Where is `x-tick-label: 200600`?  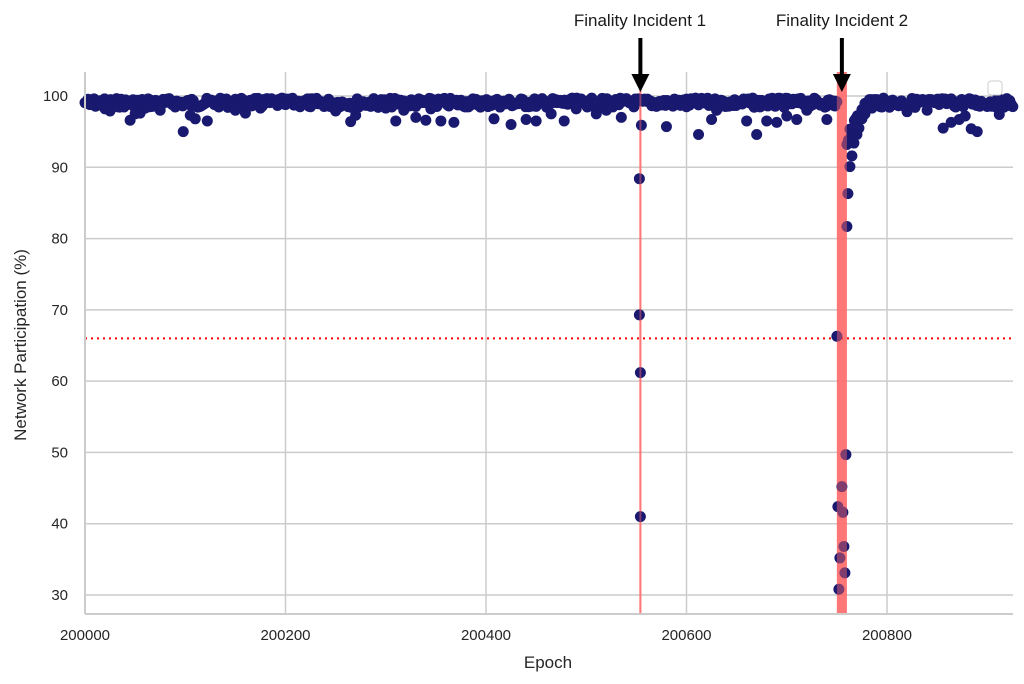 x-tick-label: 200600 is located at coordinates (686, 635).